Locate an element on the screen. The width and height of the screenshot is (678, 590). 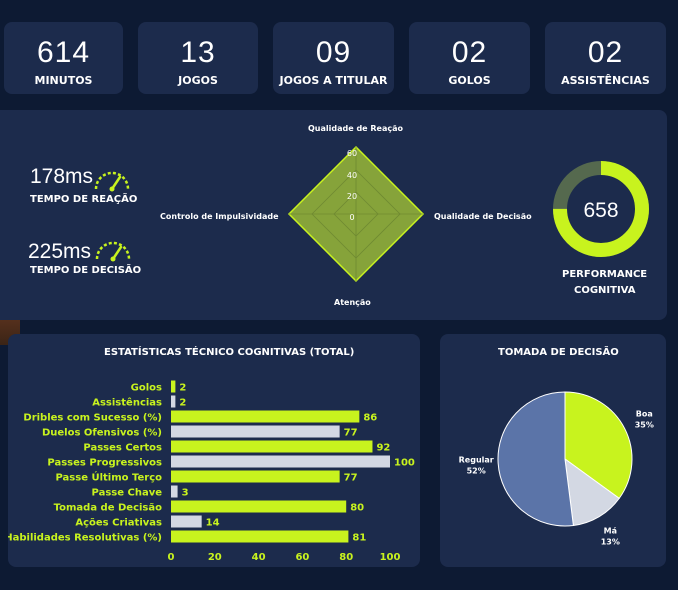
bar-category-label: Passes Progressivos is located at coordinates (104, 463).